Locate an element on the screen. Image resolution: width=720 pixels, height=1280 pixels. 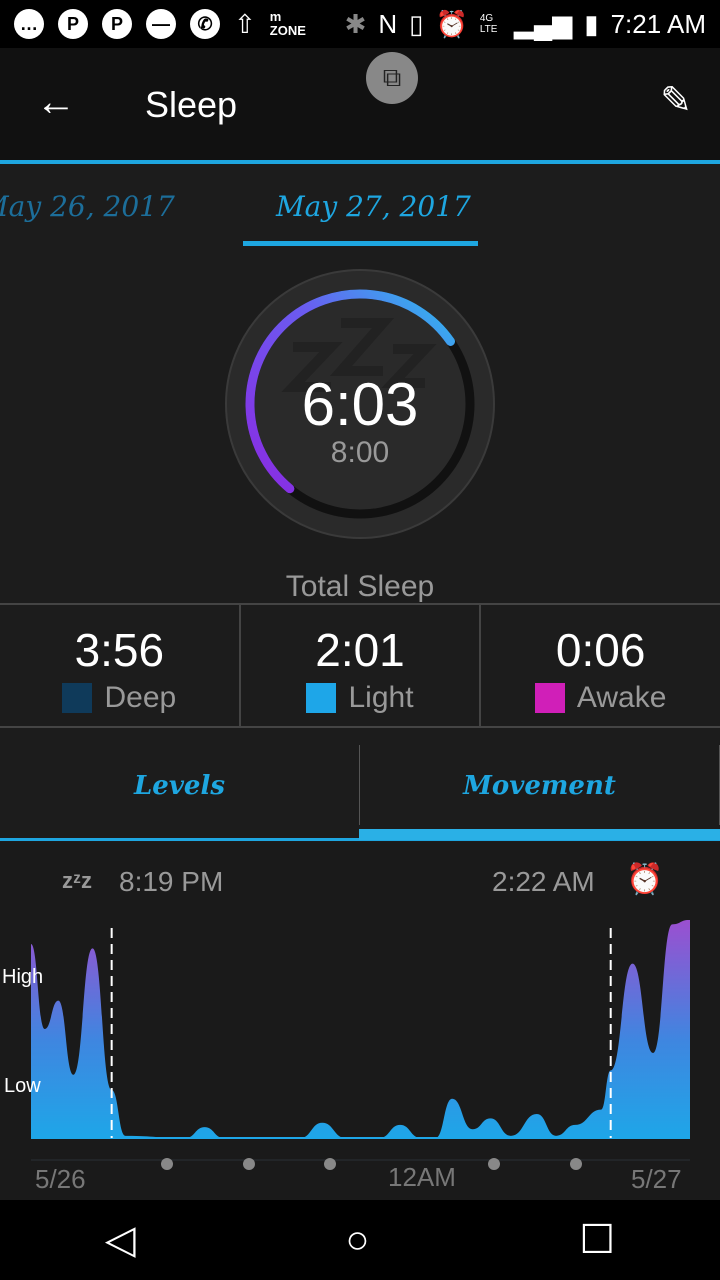
date-previous: May 26, 2017 is located at coordinates (87, 206).